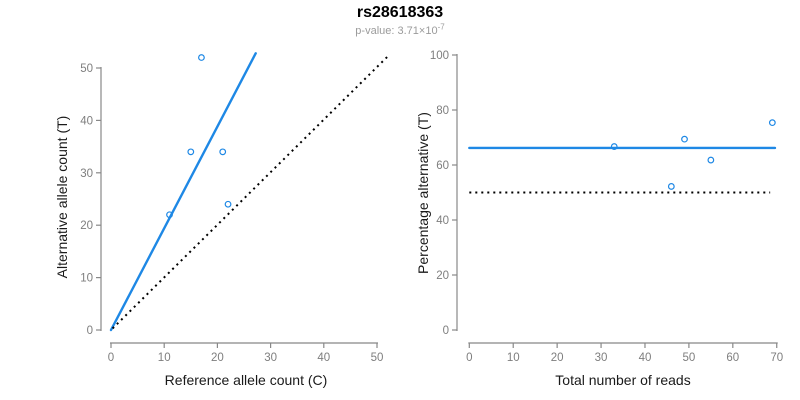 The height and width of the screenshot is (400, 800). What do you see at coordinates (441, 27) in the screenshot?
I see `pvalue-exponent: -7` at bounding box center [441, 27].